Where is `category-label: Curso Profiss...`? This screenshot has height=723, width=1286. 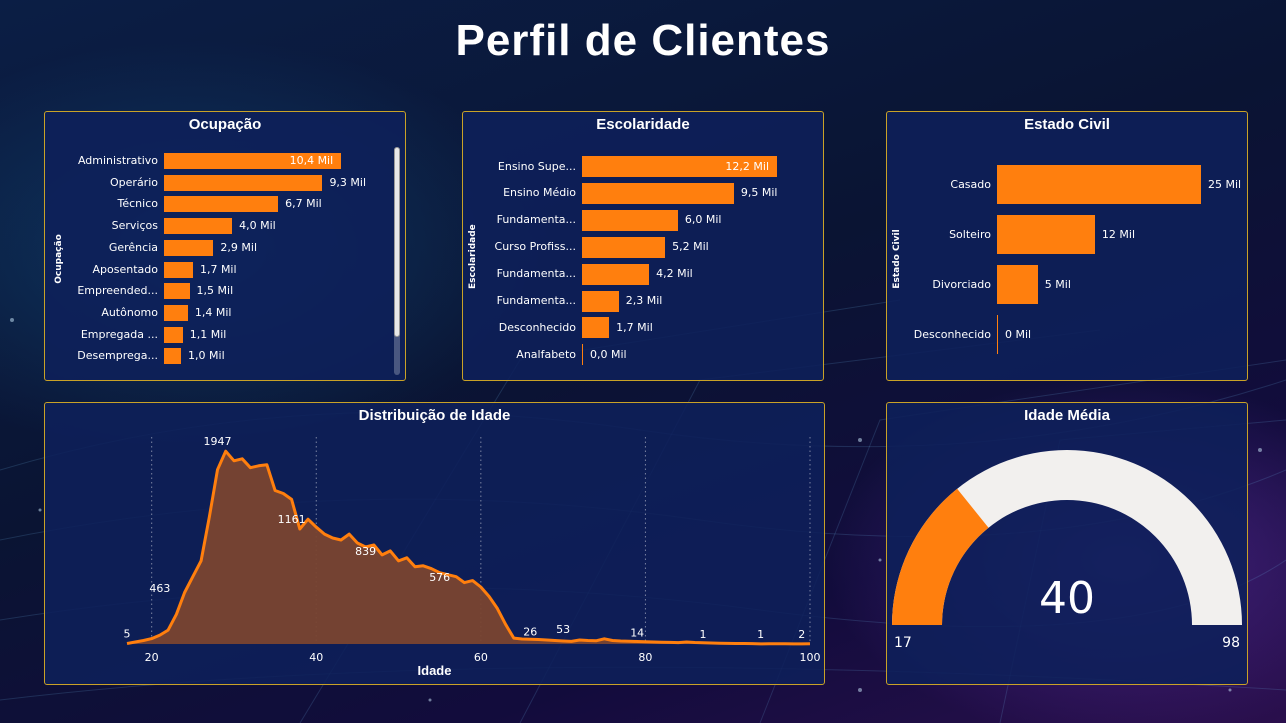 category-label: Curso Profiss... is located at coordinates (535, 247).